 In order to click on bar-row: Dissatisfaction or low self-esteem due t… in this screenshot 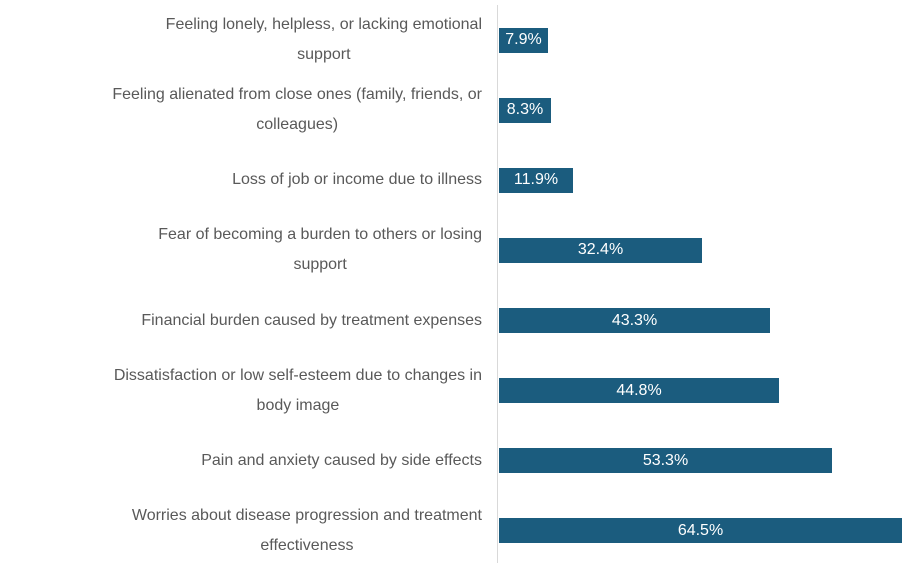, I will do `click(460, 391)`.